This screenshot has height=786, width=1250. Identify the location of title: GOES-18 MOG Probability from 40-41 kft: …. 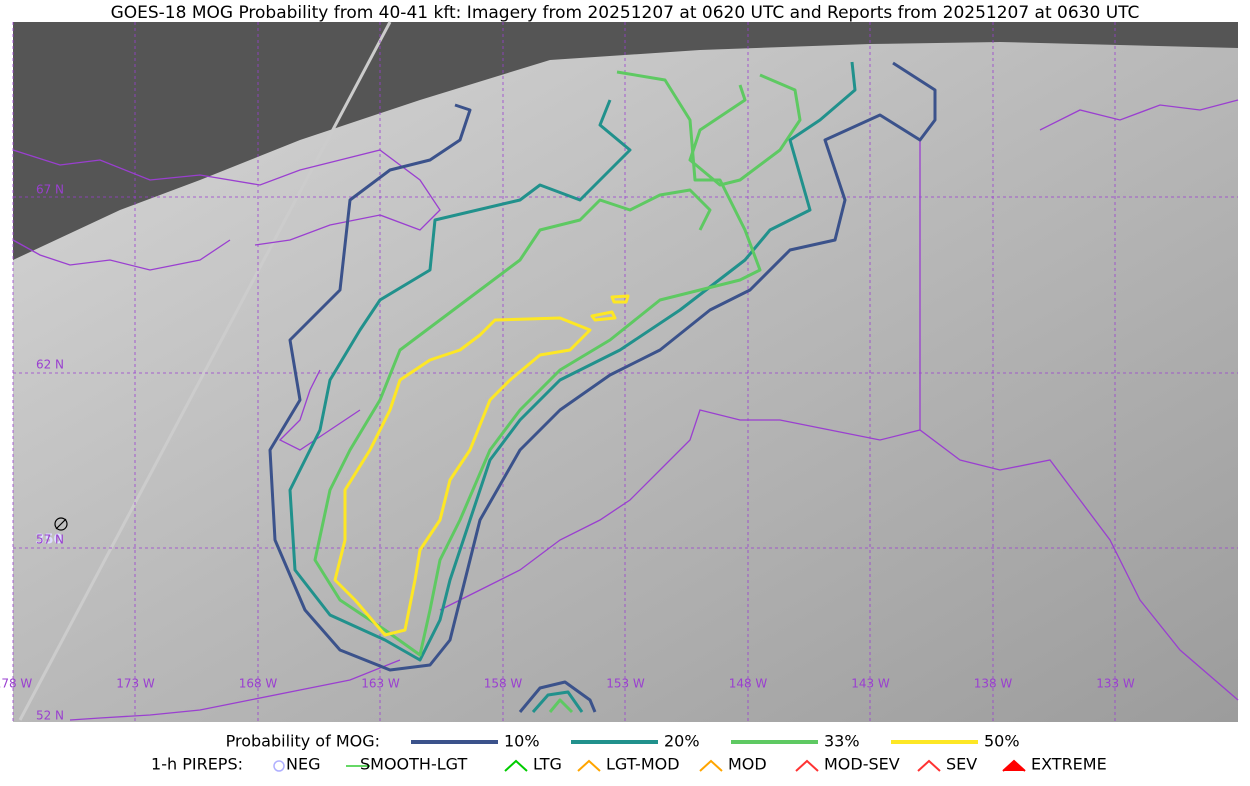
(625, 13).